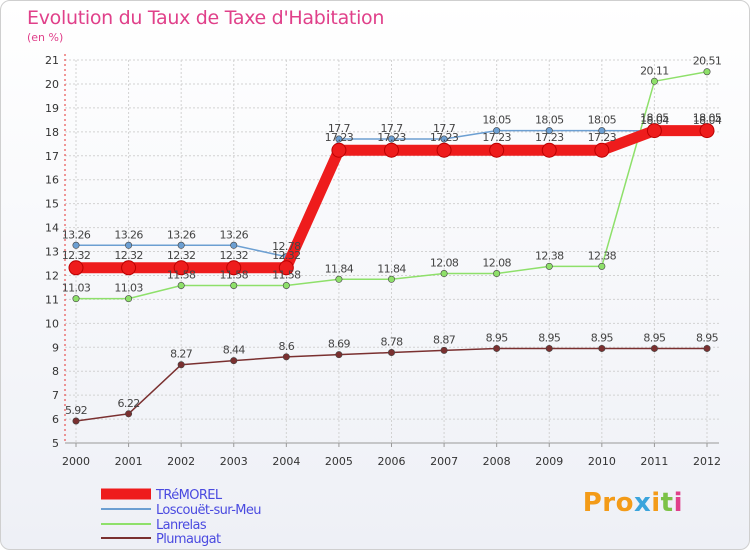 The image size is (750, 550). What do you see at coordinates (55, 419) in the screenshot?
I see `y-tick-label: 6` at bounding box center [55, 419].